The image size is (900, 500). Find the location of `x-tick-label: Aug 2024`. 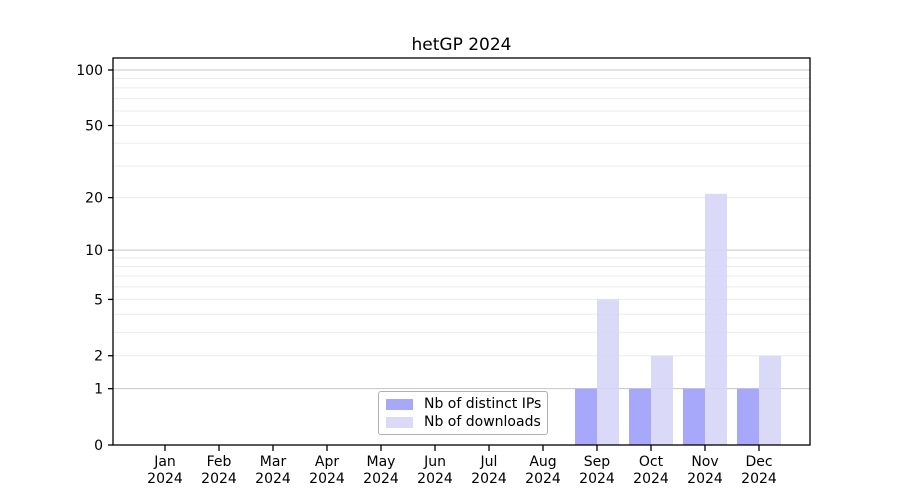

x-tick-label: Aug 2024 is located at coordinates (543, 470).